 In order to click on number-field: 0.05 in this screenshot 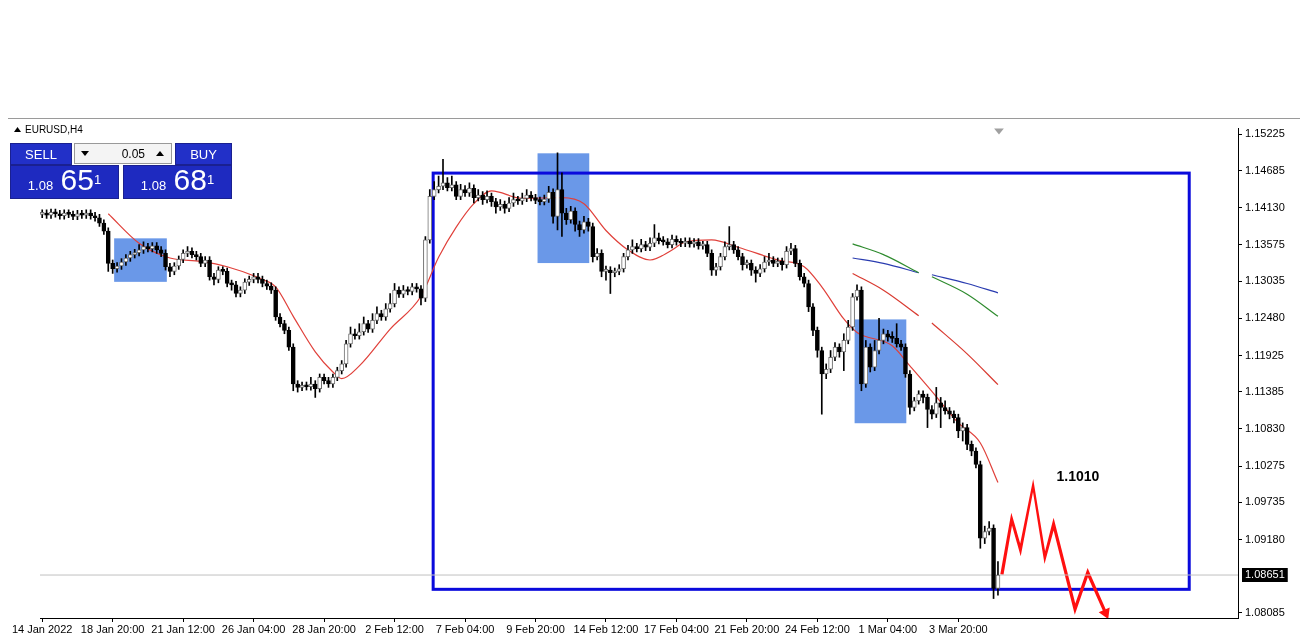, I will do `click(123, 153)`.